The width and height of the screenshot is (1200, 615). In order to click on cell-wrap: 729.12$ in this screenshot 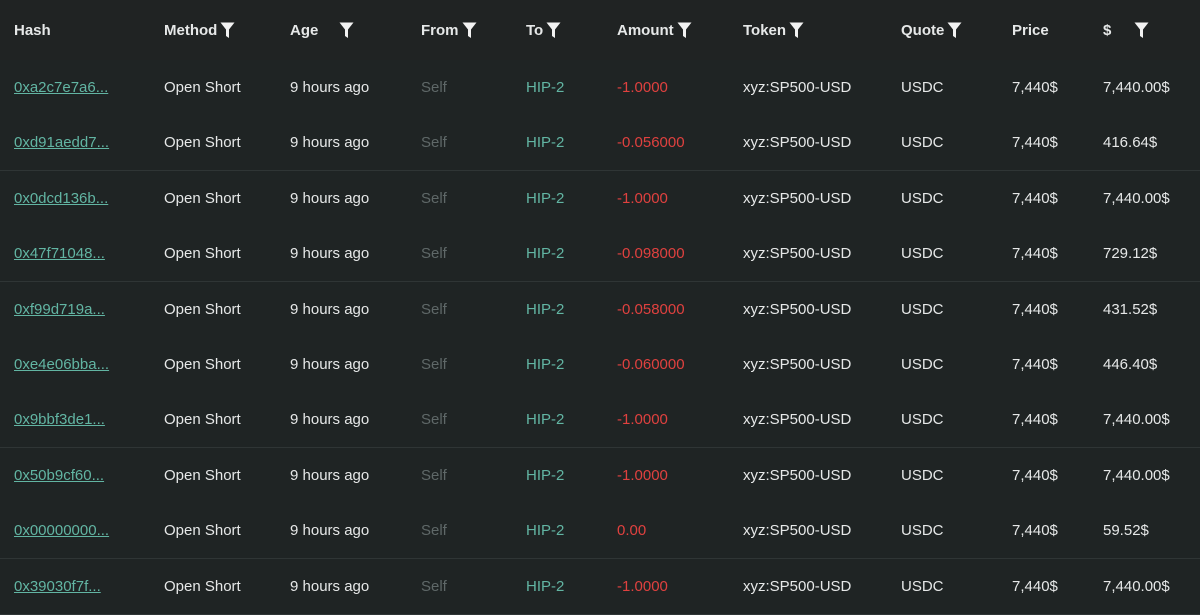, I will do `click(1130, 253)`.